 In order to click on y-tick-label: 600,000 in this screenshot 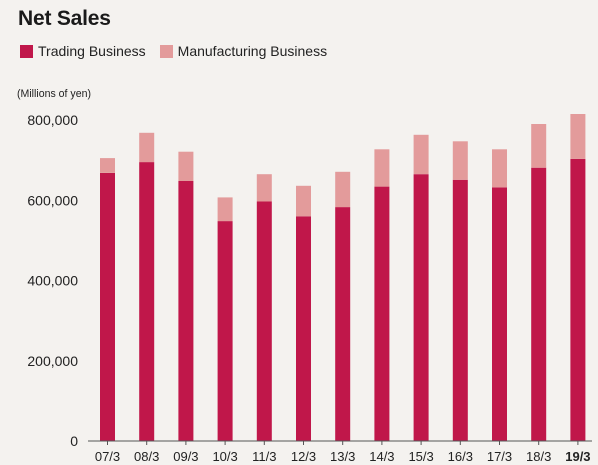, I will do `click(52, 200)`.